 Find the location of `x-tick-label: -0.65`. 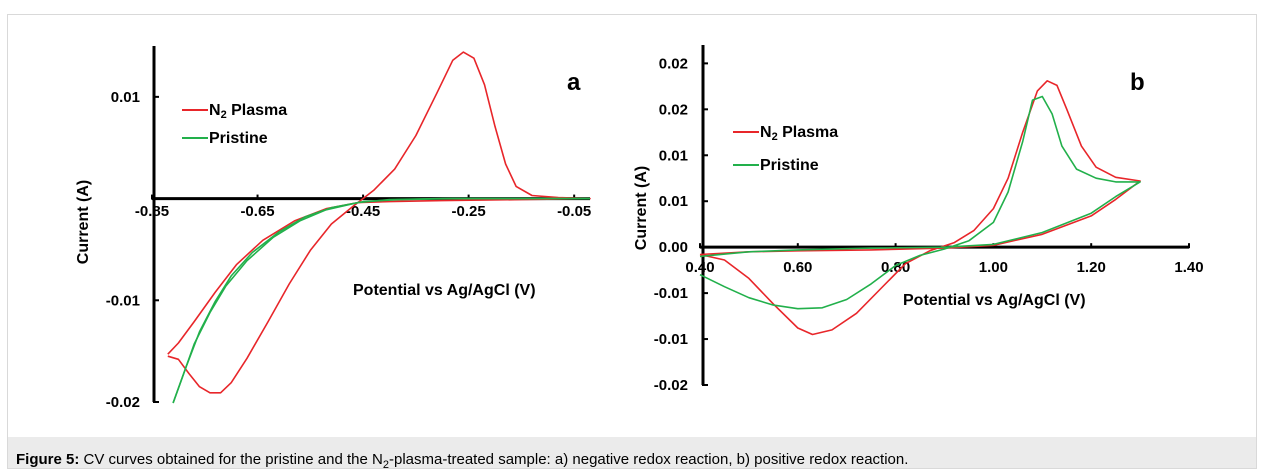

x-tick-label: -0.65 is located at coordinates (257, 211).